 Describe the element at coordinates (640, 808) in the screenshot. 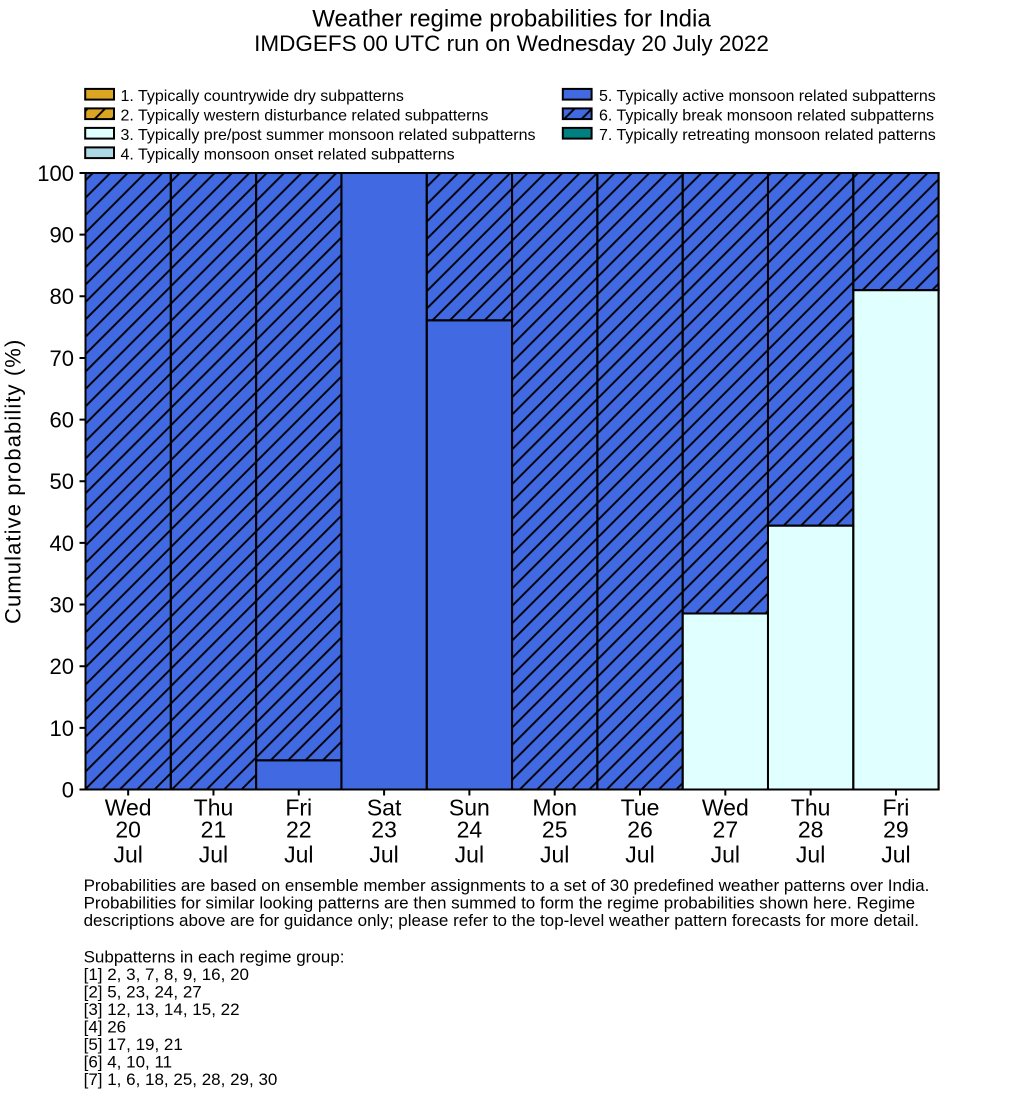

I see `svg-text: Tue` at that location.